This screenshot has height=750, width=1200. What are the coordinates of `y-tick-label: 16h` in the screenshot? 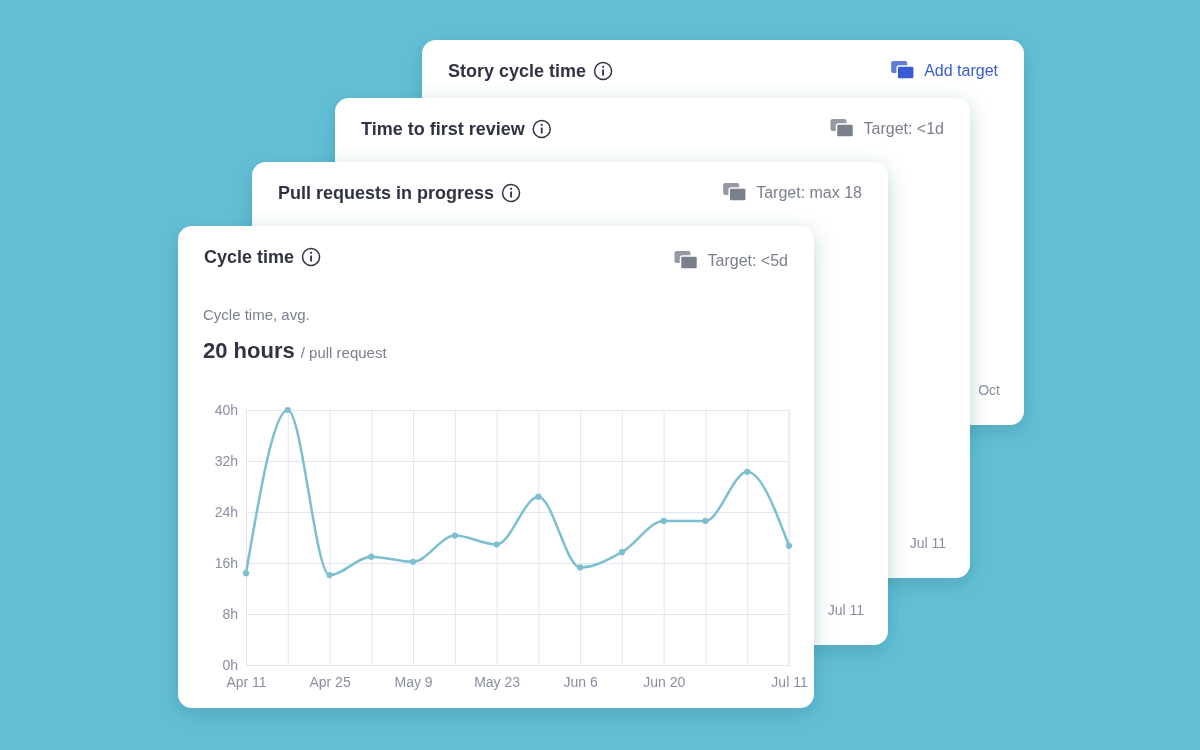 It's located at (226, 562).